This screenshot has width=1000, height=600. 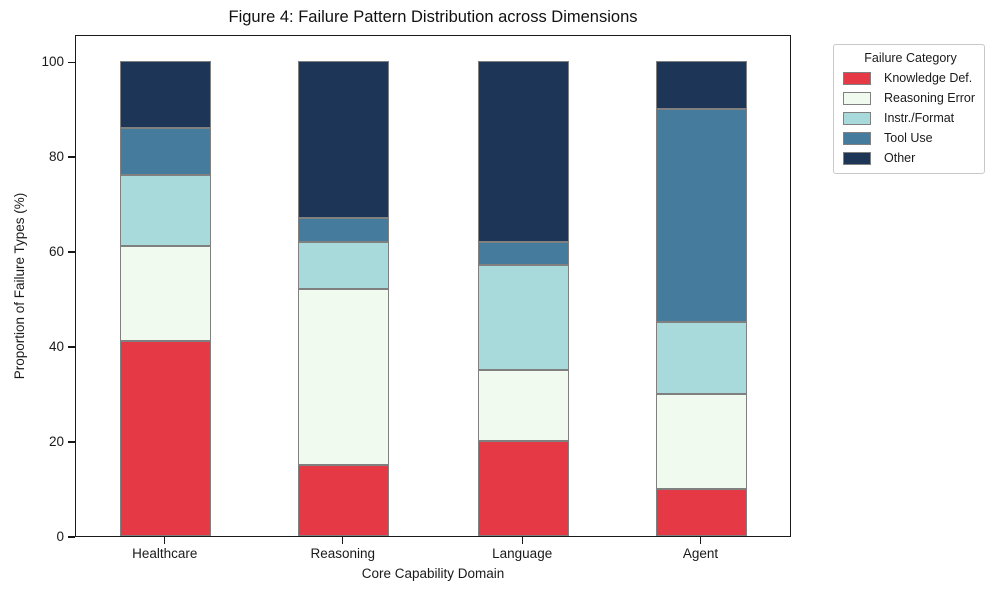 What do you see at coordinates (52, 62) in the screenshot?
I see `y-tick-label: 100` at bounding box center [52, 62].